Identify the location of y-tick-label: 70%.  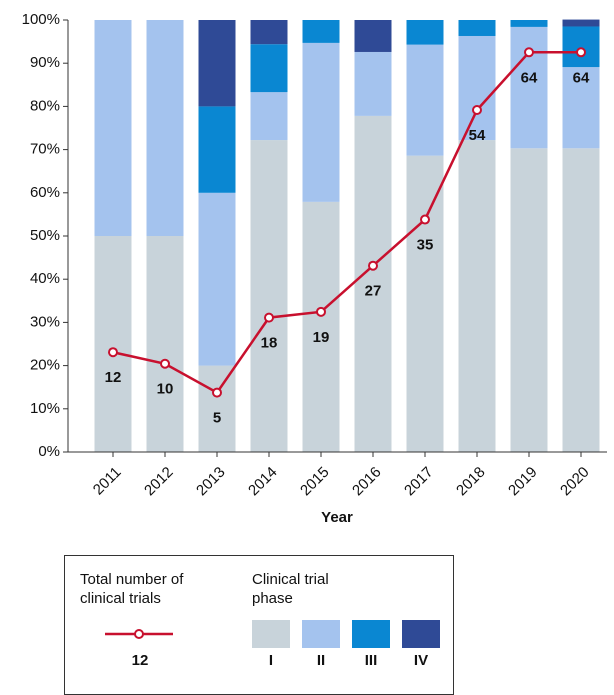
(45, 149).